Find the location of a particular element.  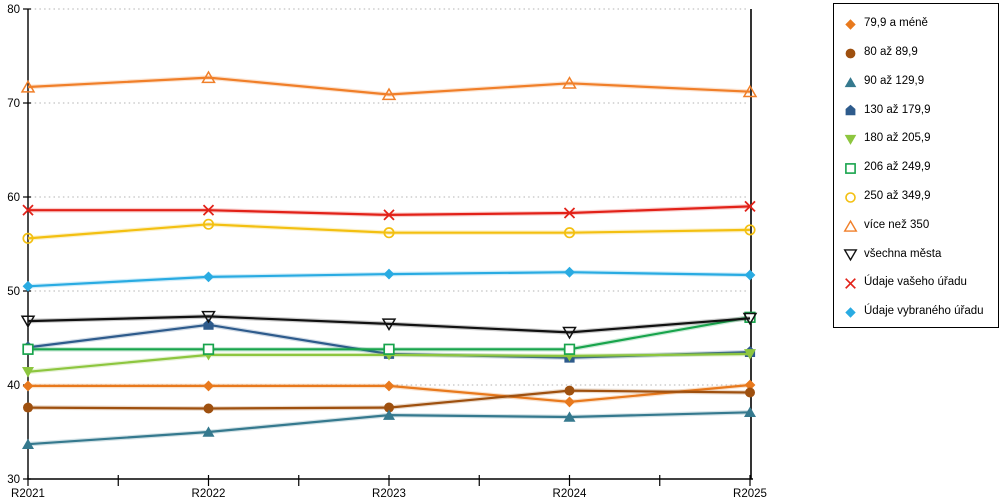

x-tick-label: R2023 is located at coordinates (389, 494).